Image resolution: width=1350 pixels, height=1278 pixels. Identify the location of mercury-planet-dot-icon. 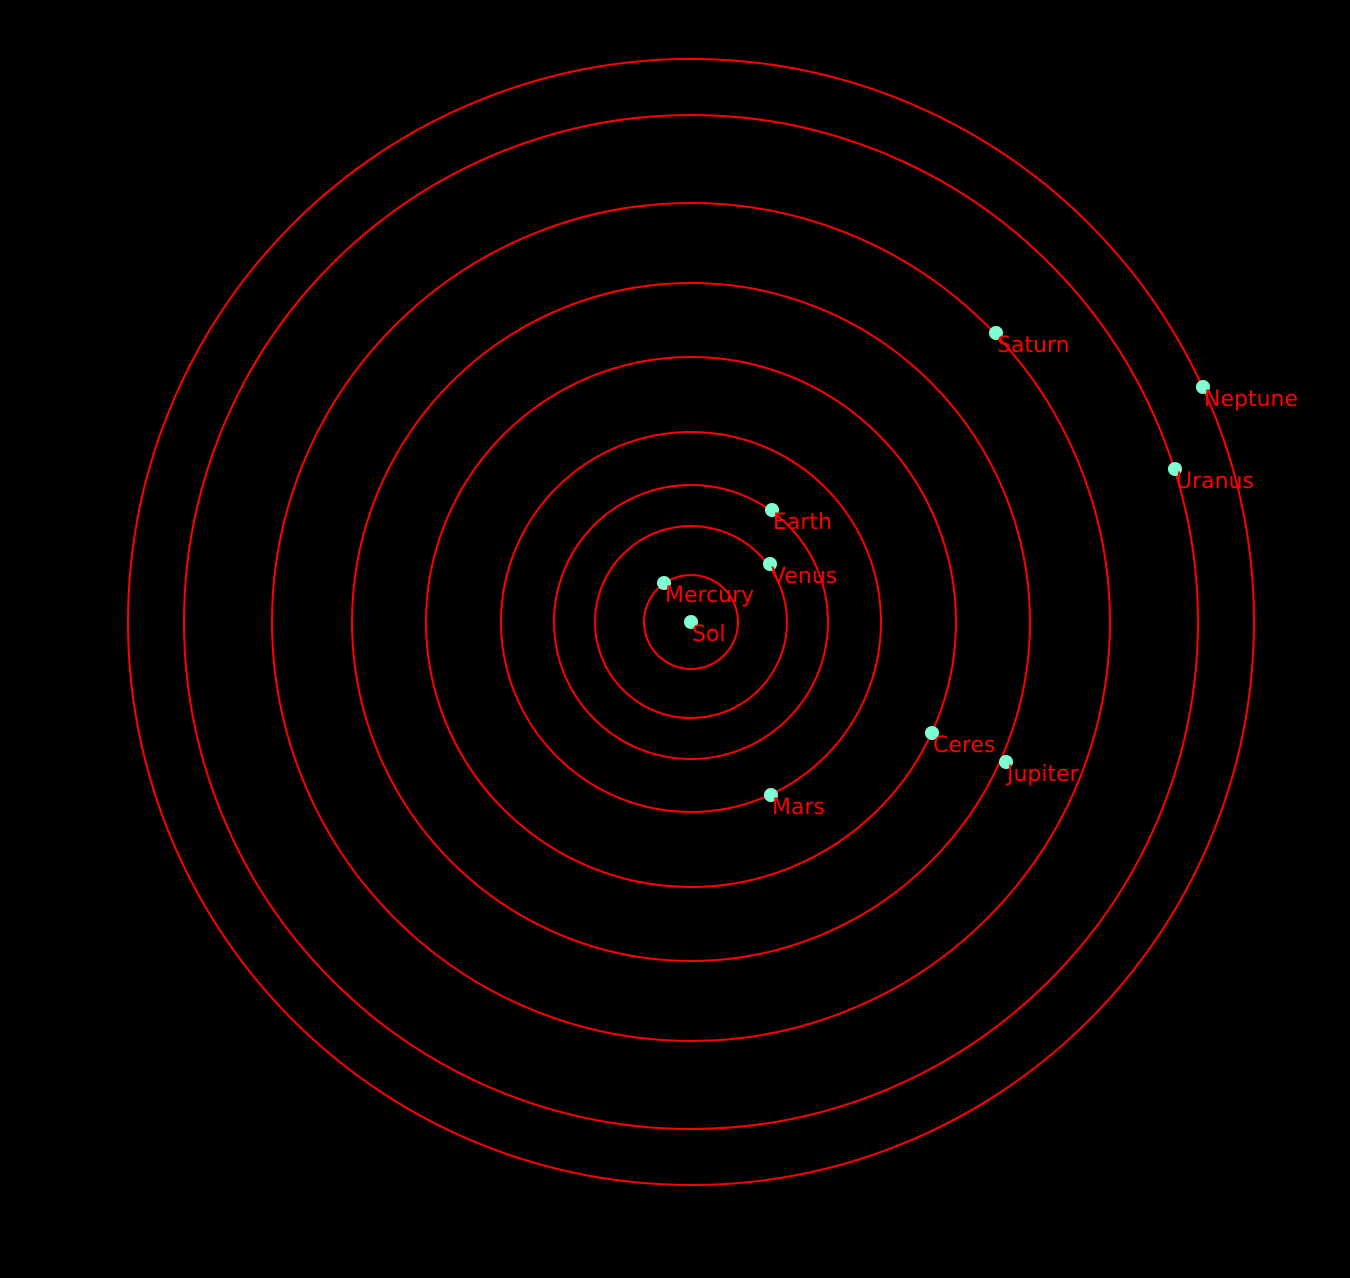
(664, 583).